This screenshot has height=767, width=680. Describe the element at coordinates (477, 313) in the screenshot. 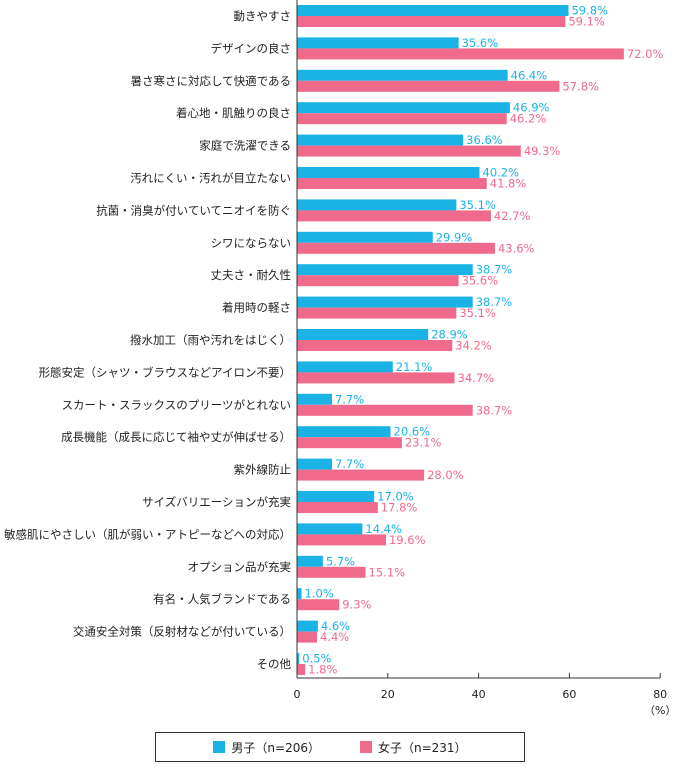

I see `value-label-female: 35.1%` at that location.